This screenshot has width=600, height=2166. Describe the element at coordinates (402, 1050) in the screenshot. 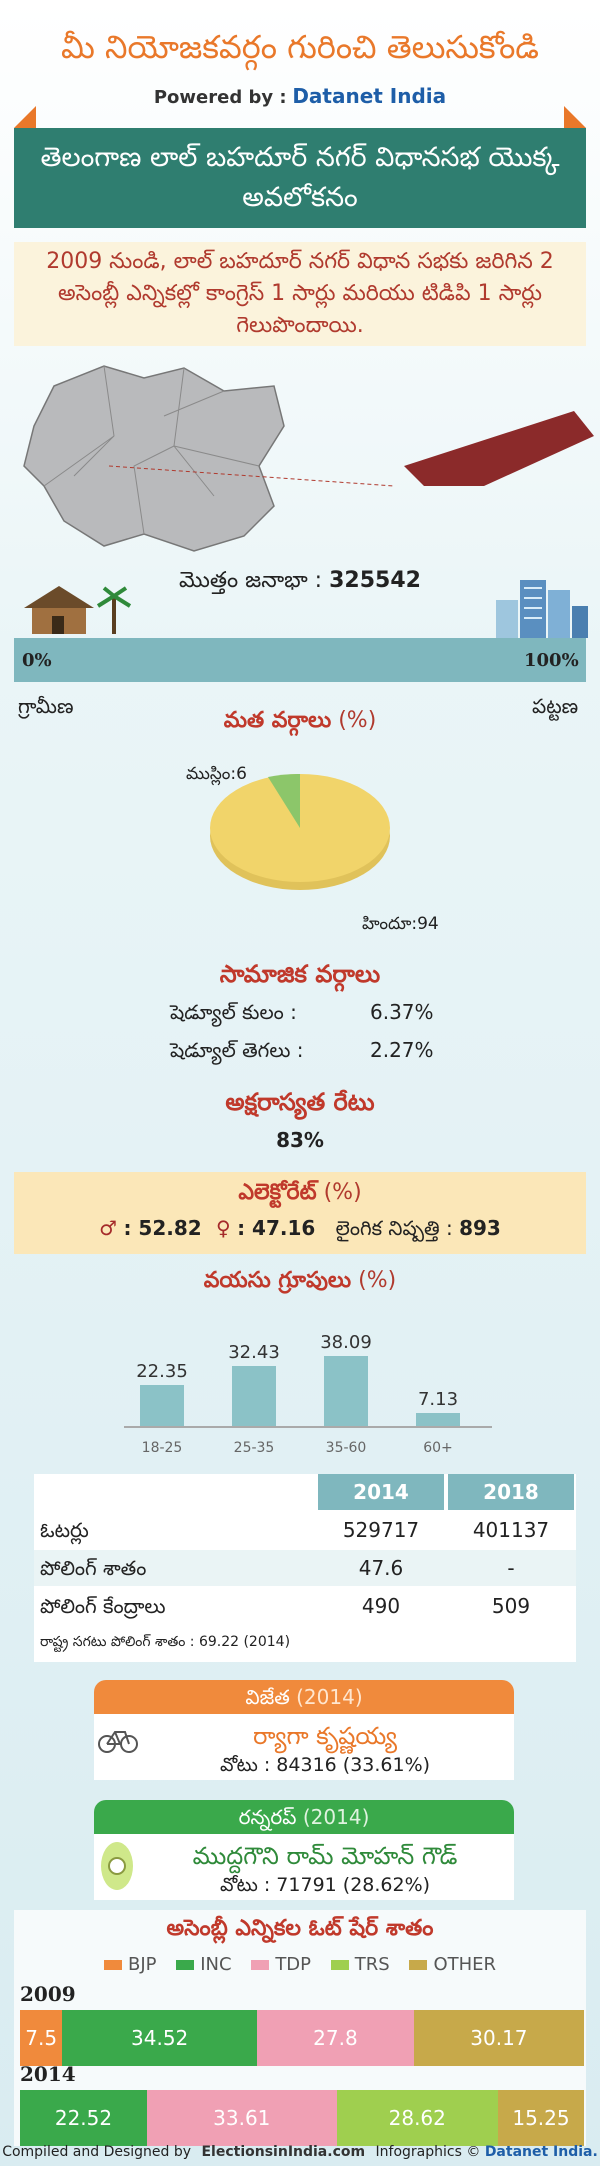

I see `st-value: 2.27%` at that location.